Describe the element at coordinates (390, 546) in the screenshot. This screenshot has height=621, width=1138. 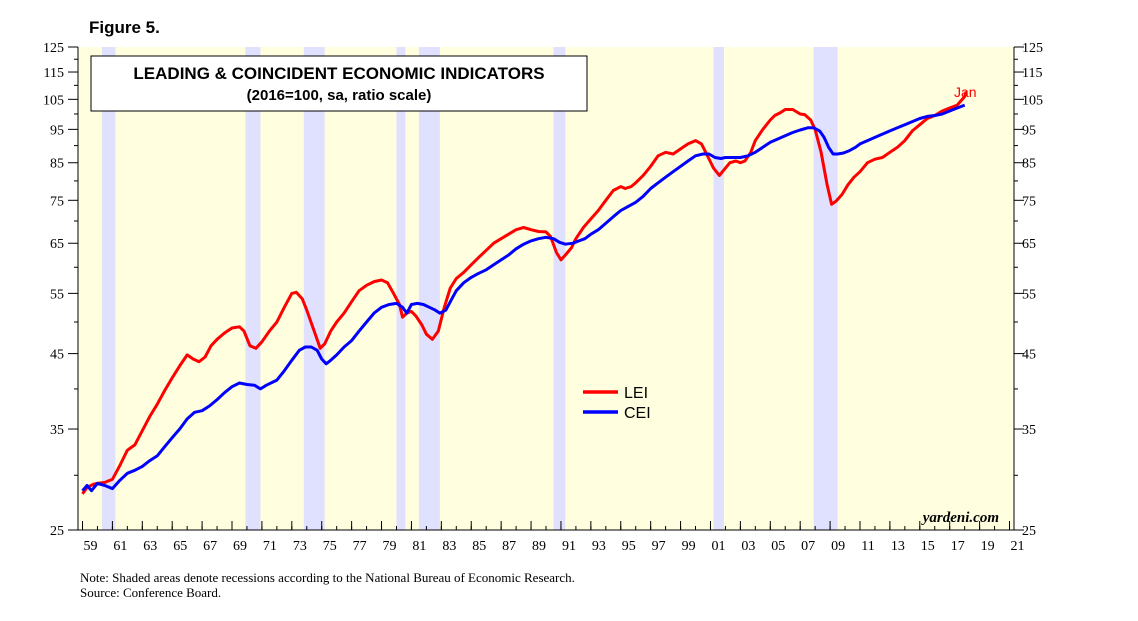
I see `x-tick-label: 79` at that location.